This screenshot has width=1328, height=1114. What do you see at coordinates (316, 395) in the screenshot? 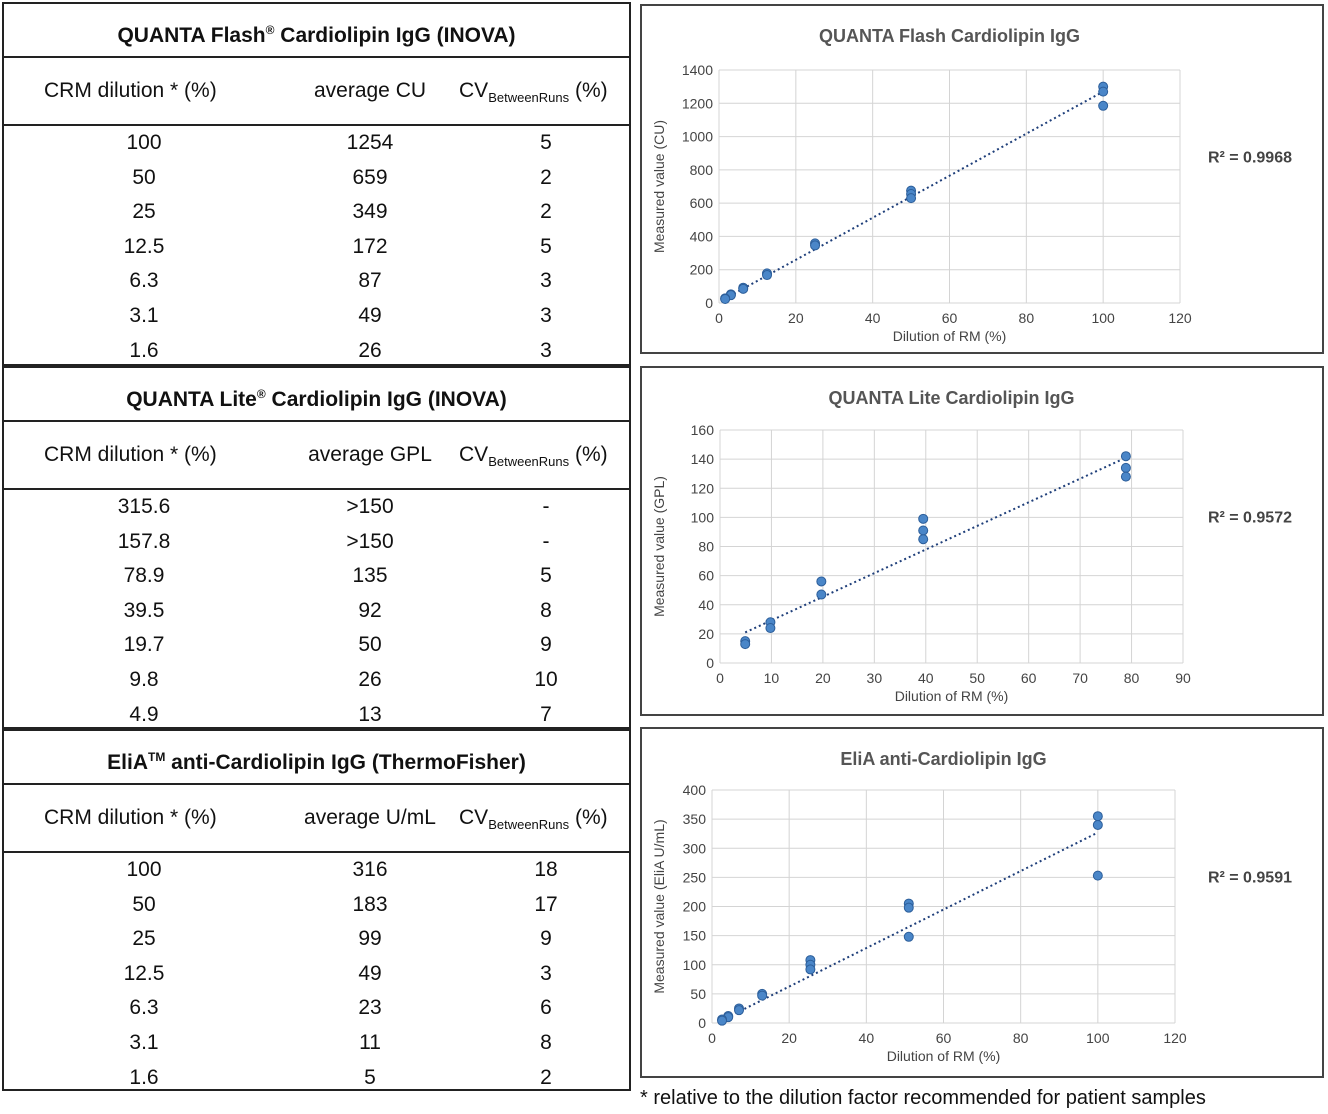
I see `table-title: QUANTA Lite® Cardiolipin IgG (INOVA)` at bounding box center [316, 395].